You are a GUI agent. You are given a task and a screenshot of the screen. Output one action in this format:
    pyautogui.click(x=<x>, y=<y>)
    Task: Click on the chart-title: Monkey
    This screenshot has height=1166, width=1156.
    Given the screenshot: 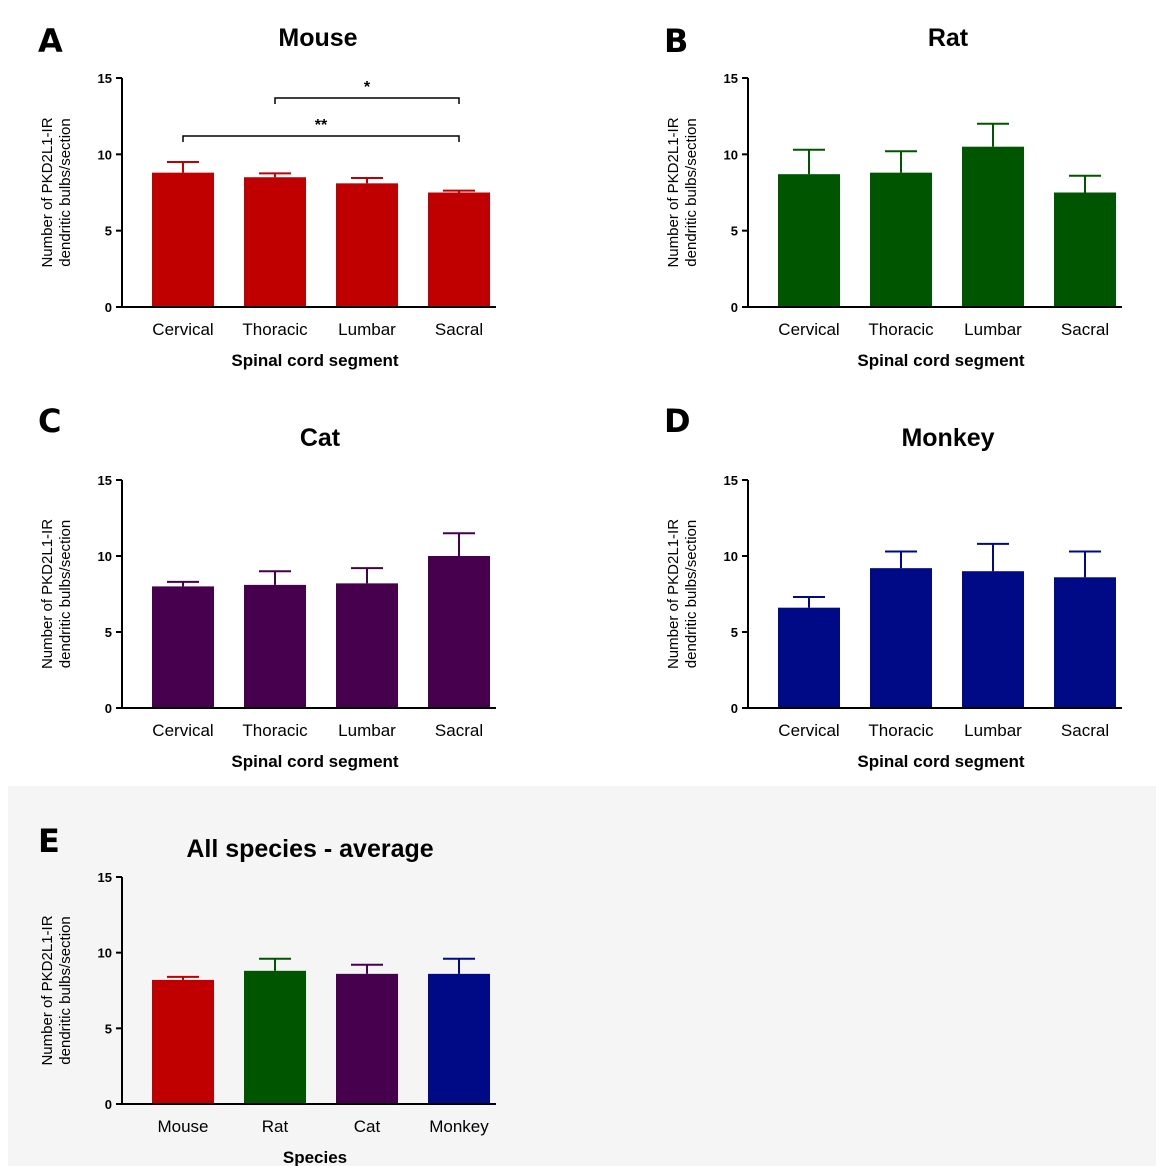 What is the action you would take?
    pyautogui.click(x=947, y=438)
    